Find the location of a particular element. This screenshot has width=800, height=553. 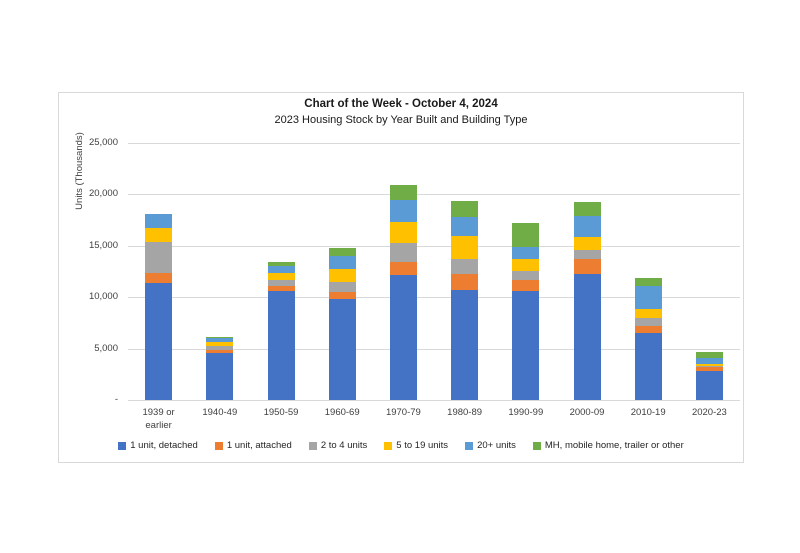

legend-label: 1 unit, detached is located at coordinates (164, 445).